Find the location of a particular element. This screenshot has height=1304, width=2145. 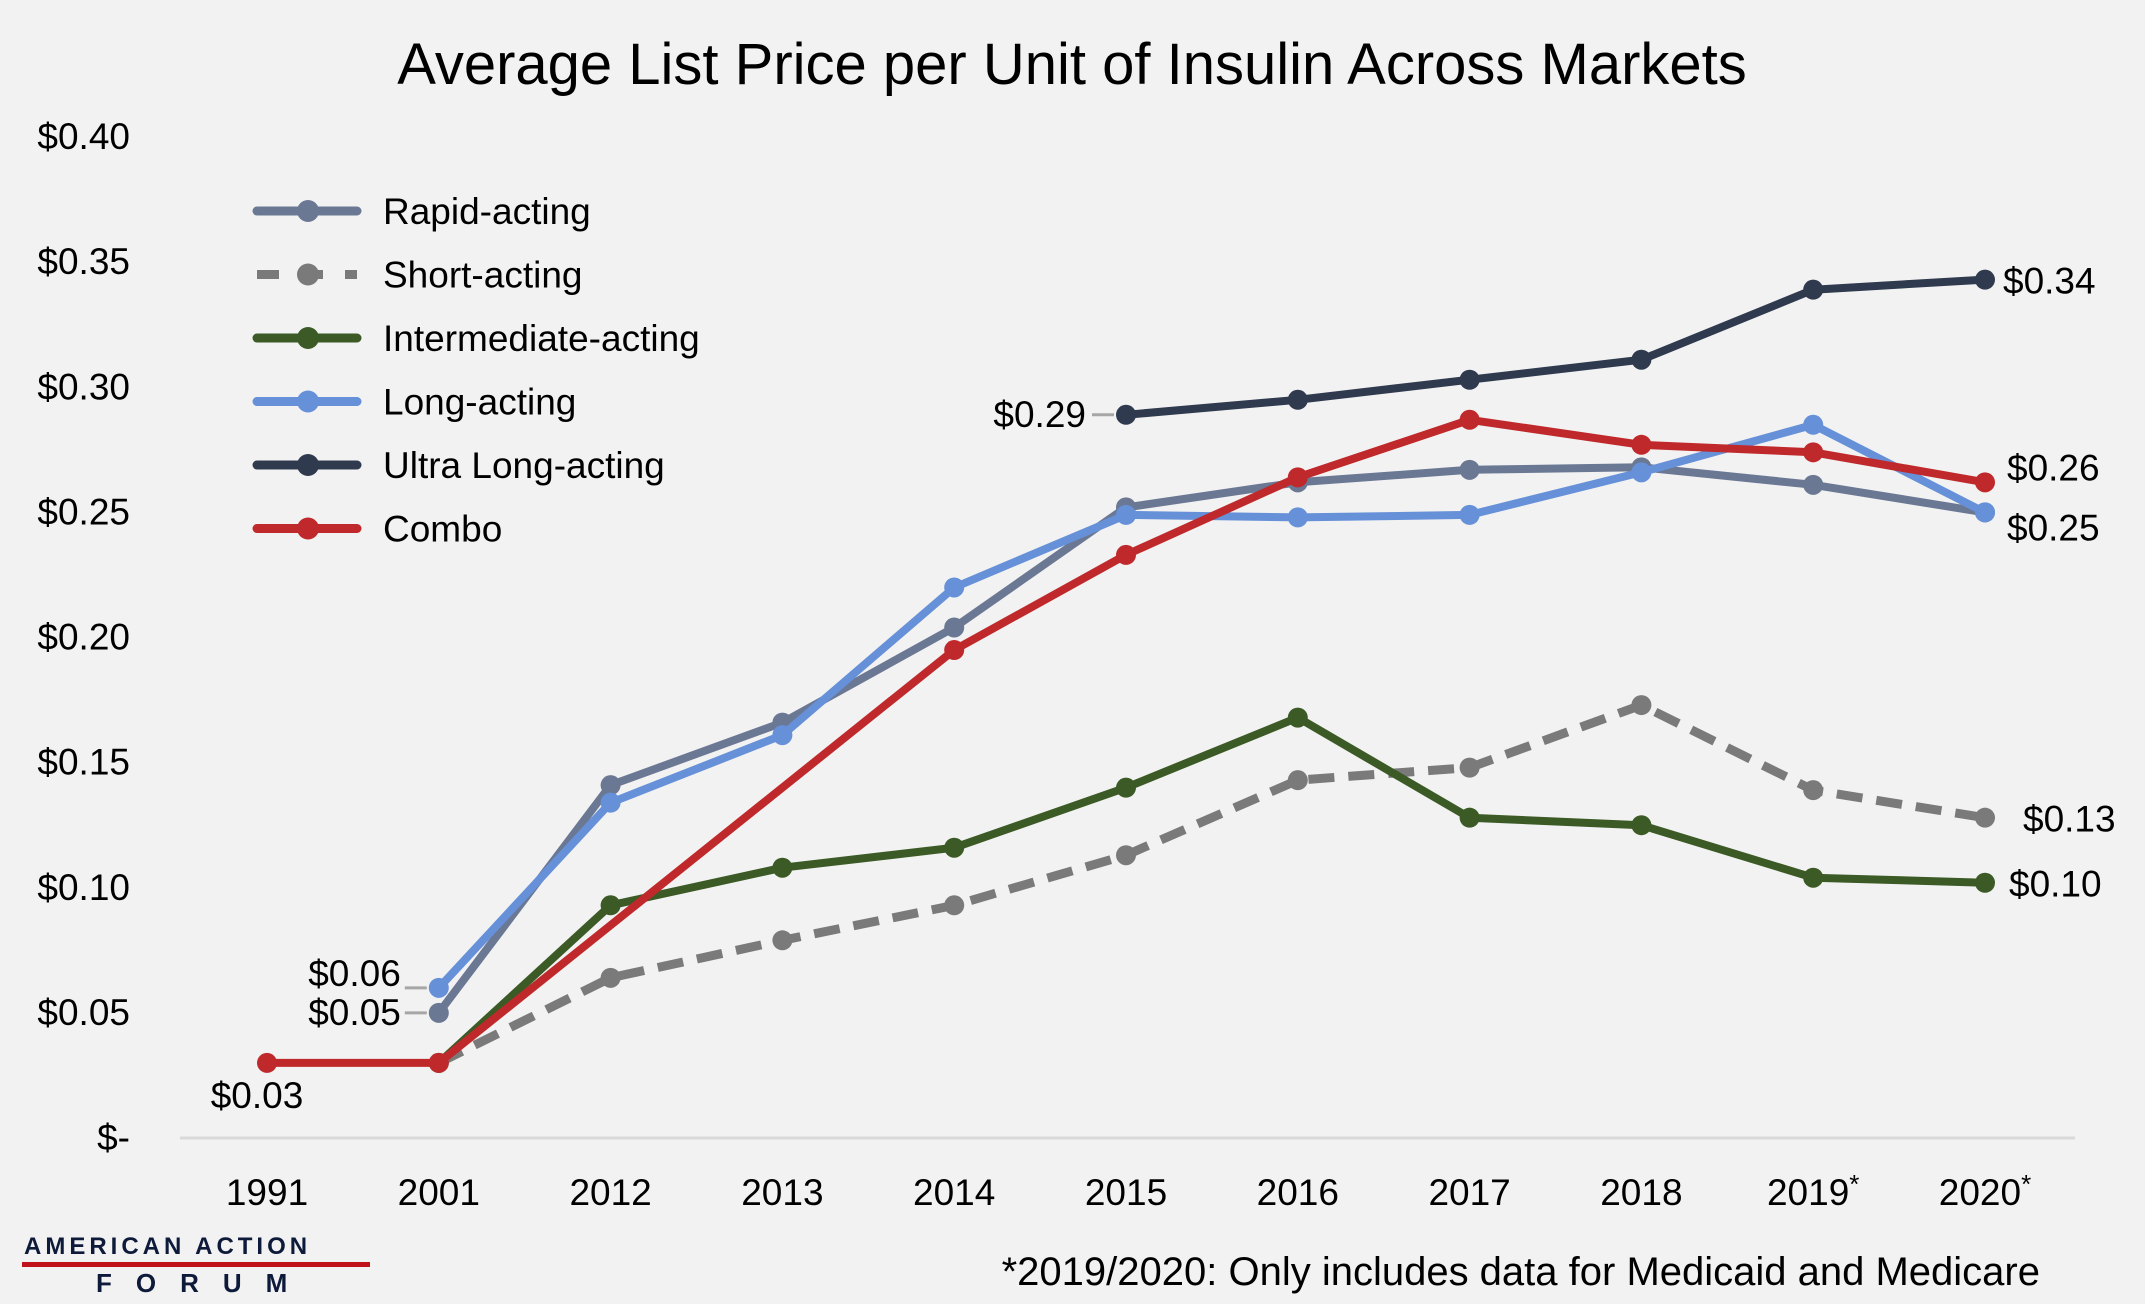

y-tick-label: $0.35 is located at coordinates (83, 261).